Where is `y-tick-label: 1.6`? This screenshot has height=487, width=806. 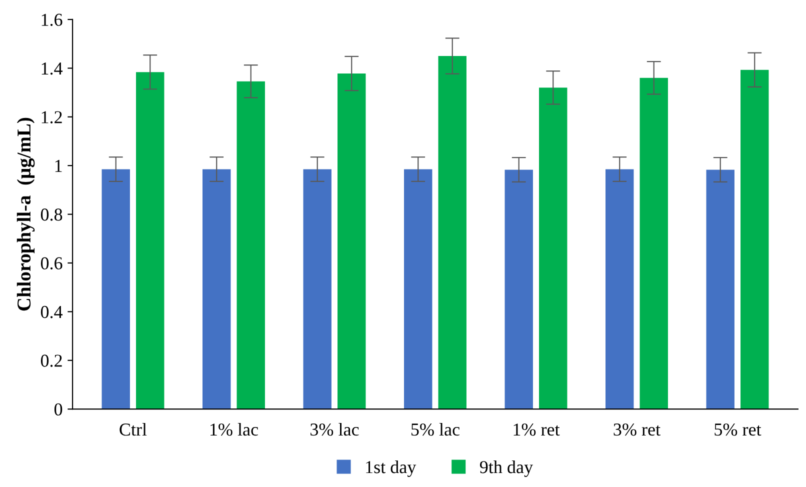 y-tick-label: 1.6 is located at coordinates (52, 20).